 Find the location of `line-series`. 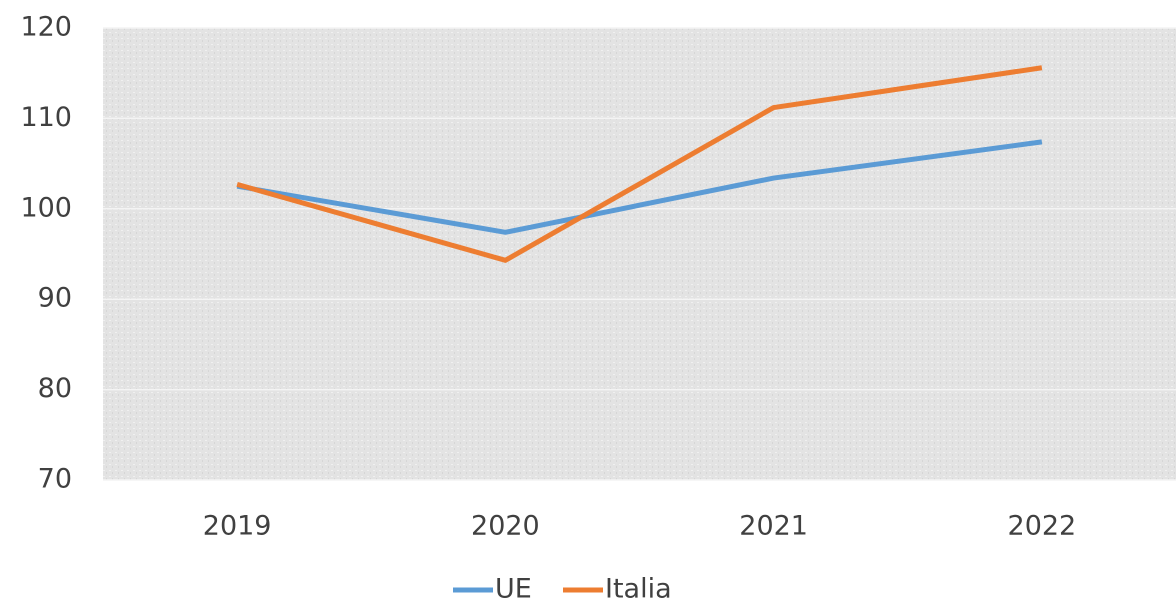

line-series is located at coordinates (639, 187).